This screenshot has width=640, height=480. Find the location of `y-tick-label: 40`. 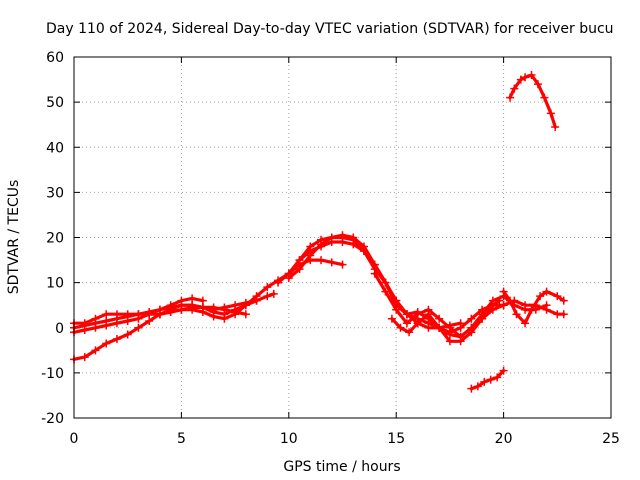

y-tick-label: 40 is located at coordinates (55, 148).